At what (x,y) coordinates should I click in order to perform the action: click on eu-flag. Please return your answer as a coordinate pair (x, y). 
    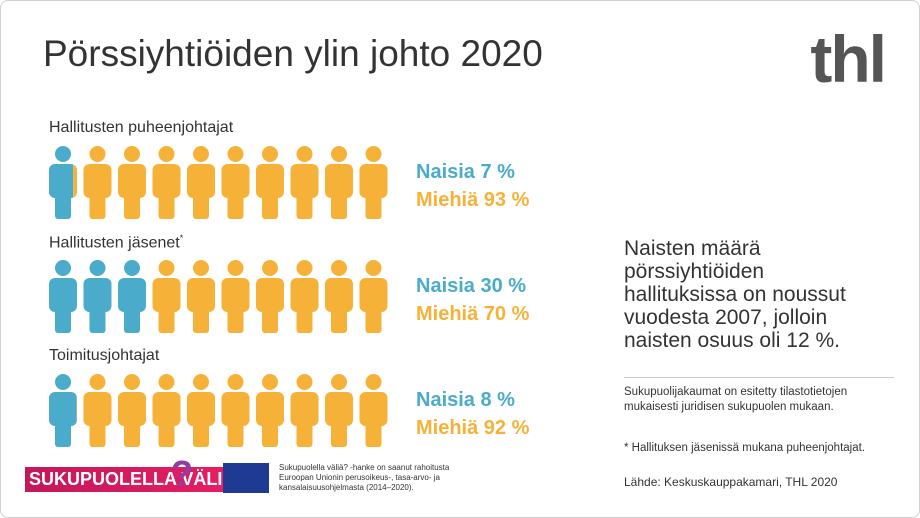
    Looking at the image, I should click on (246, 478).